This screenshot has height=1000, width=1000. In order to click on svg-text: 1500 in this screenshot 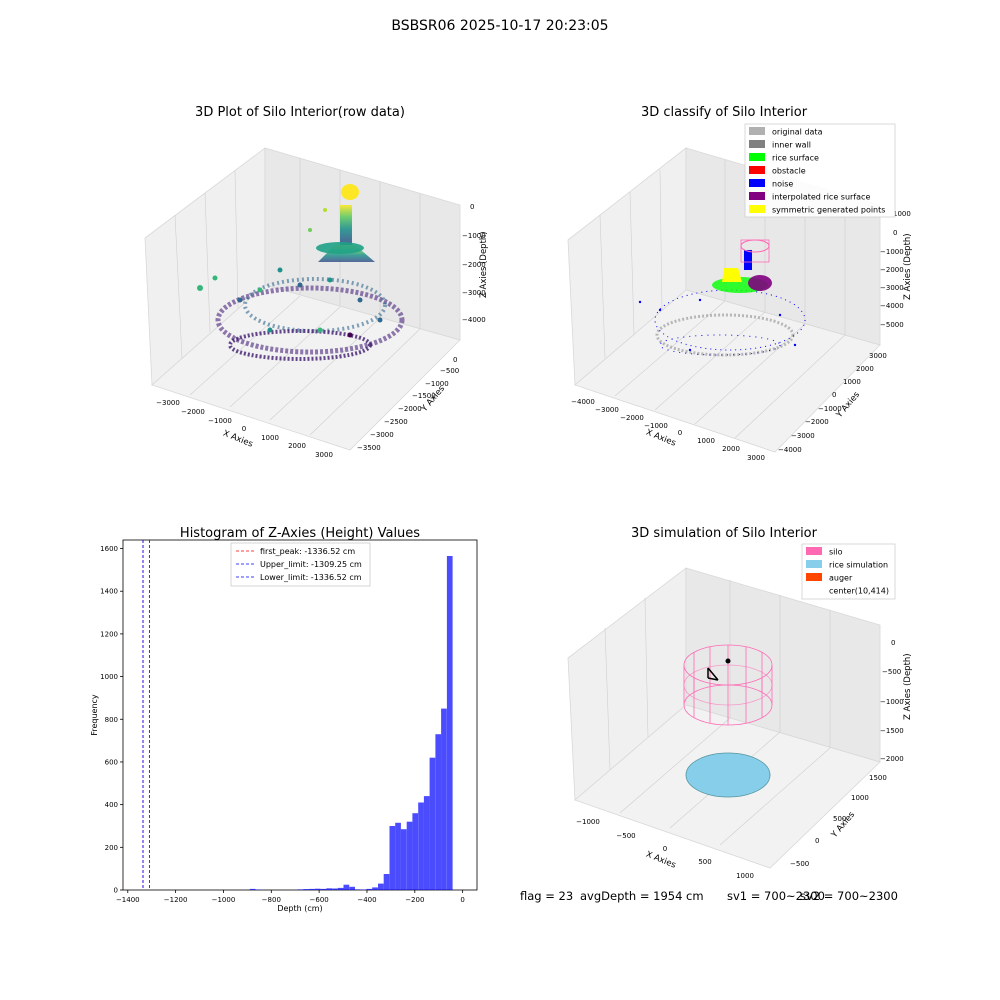, I will do `click(878, 778)`.